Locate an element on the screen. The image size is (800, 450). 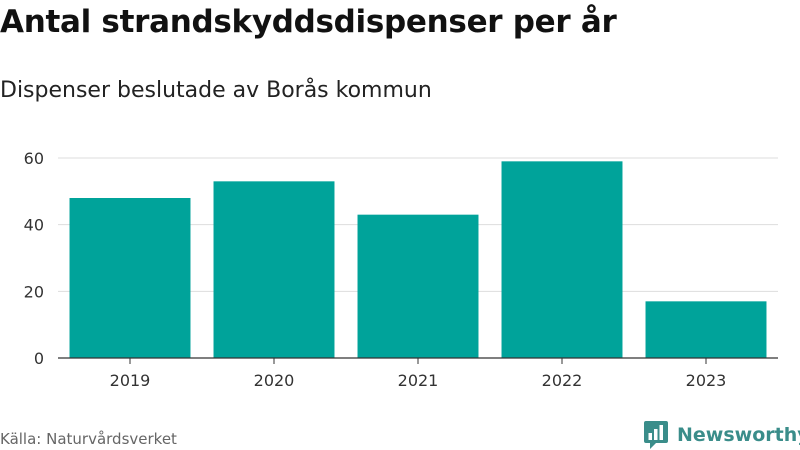
x-tick-label: 2023 is located at coordinates (706, 380).